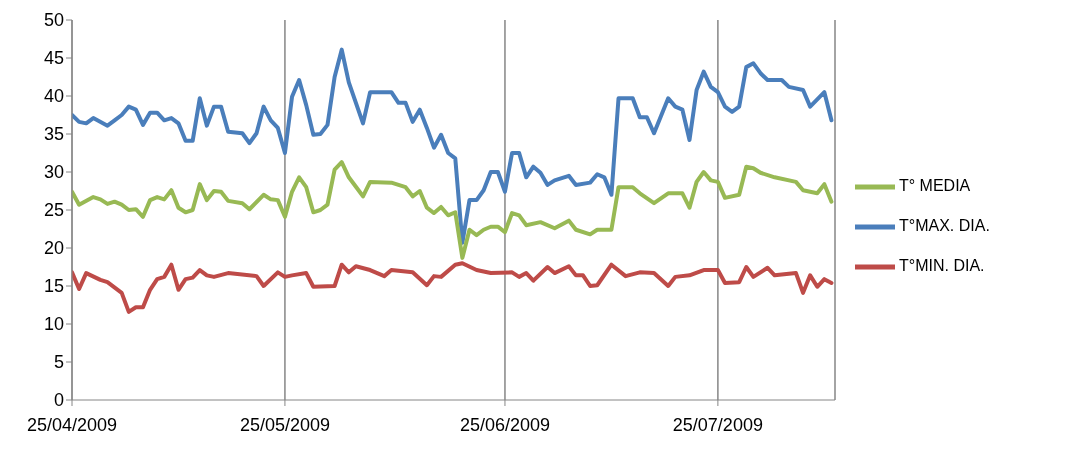 The height and width of the screenshot is (454, 1085). I want to click on y-tick-label: 15, so click(53, 286).